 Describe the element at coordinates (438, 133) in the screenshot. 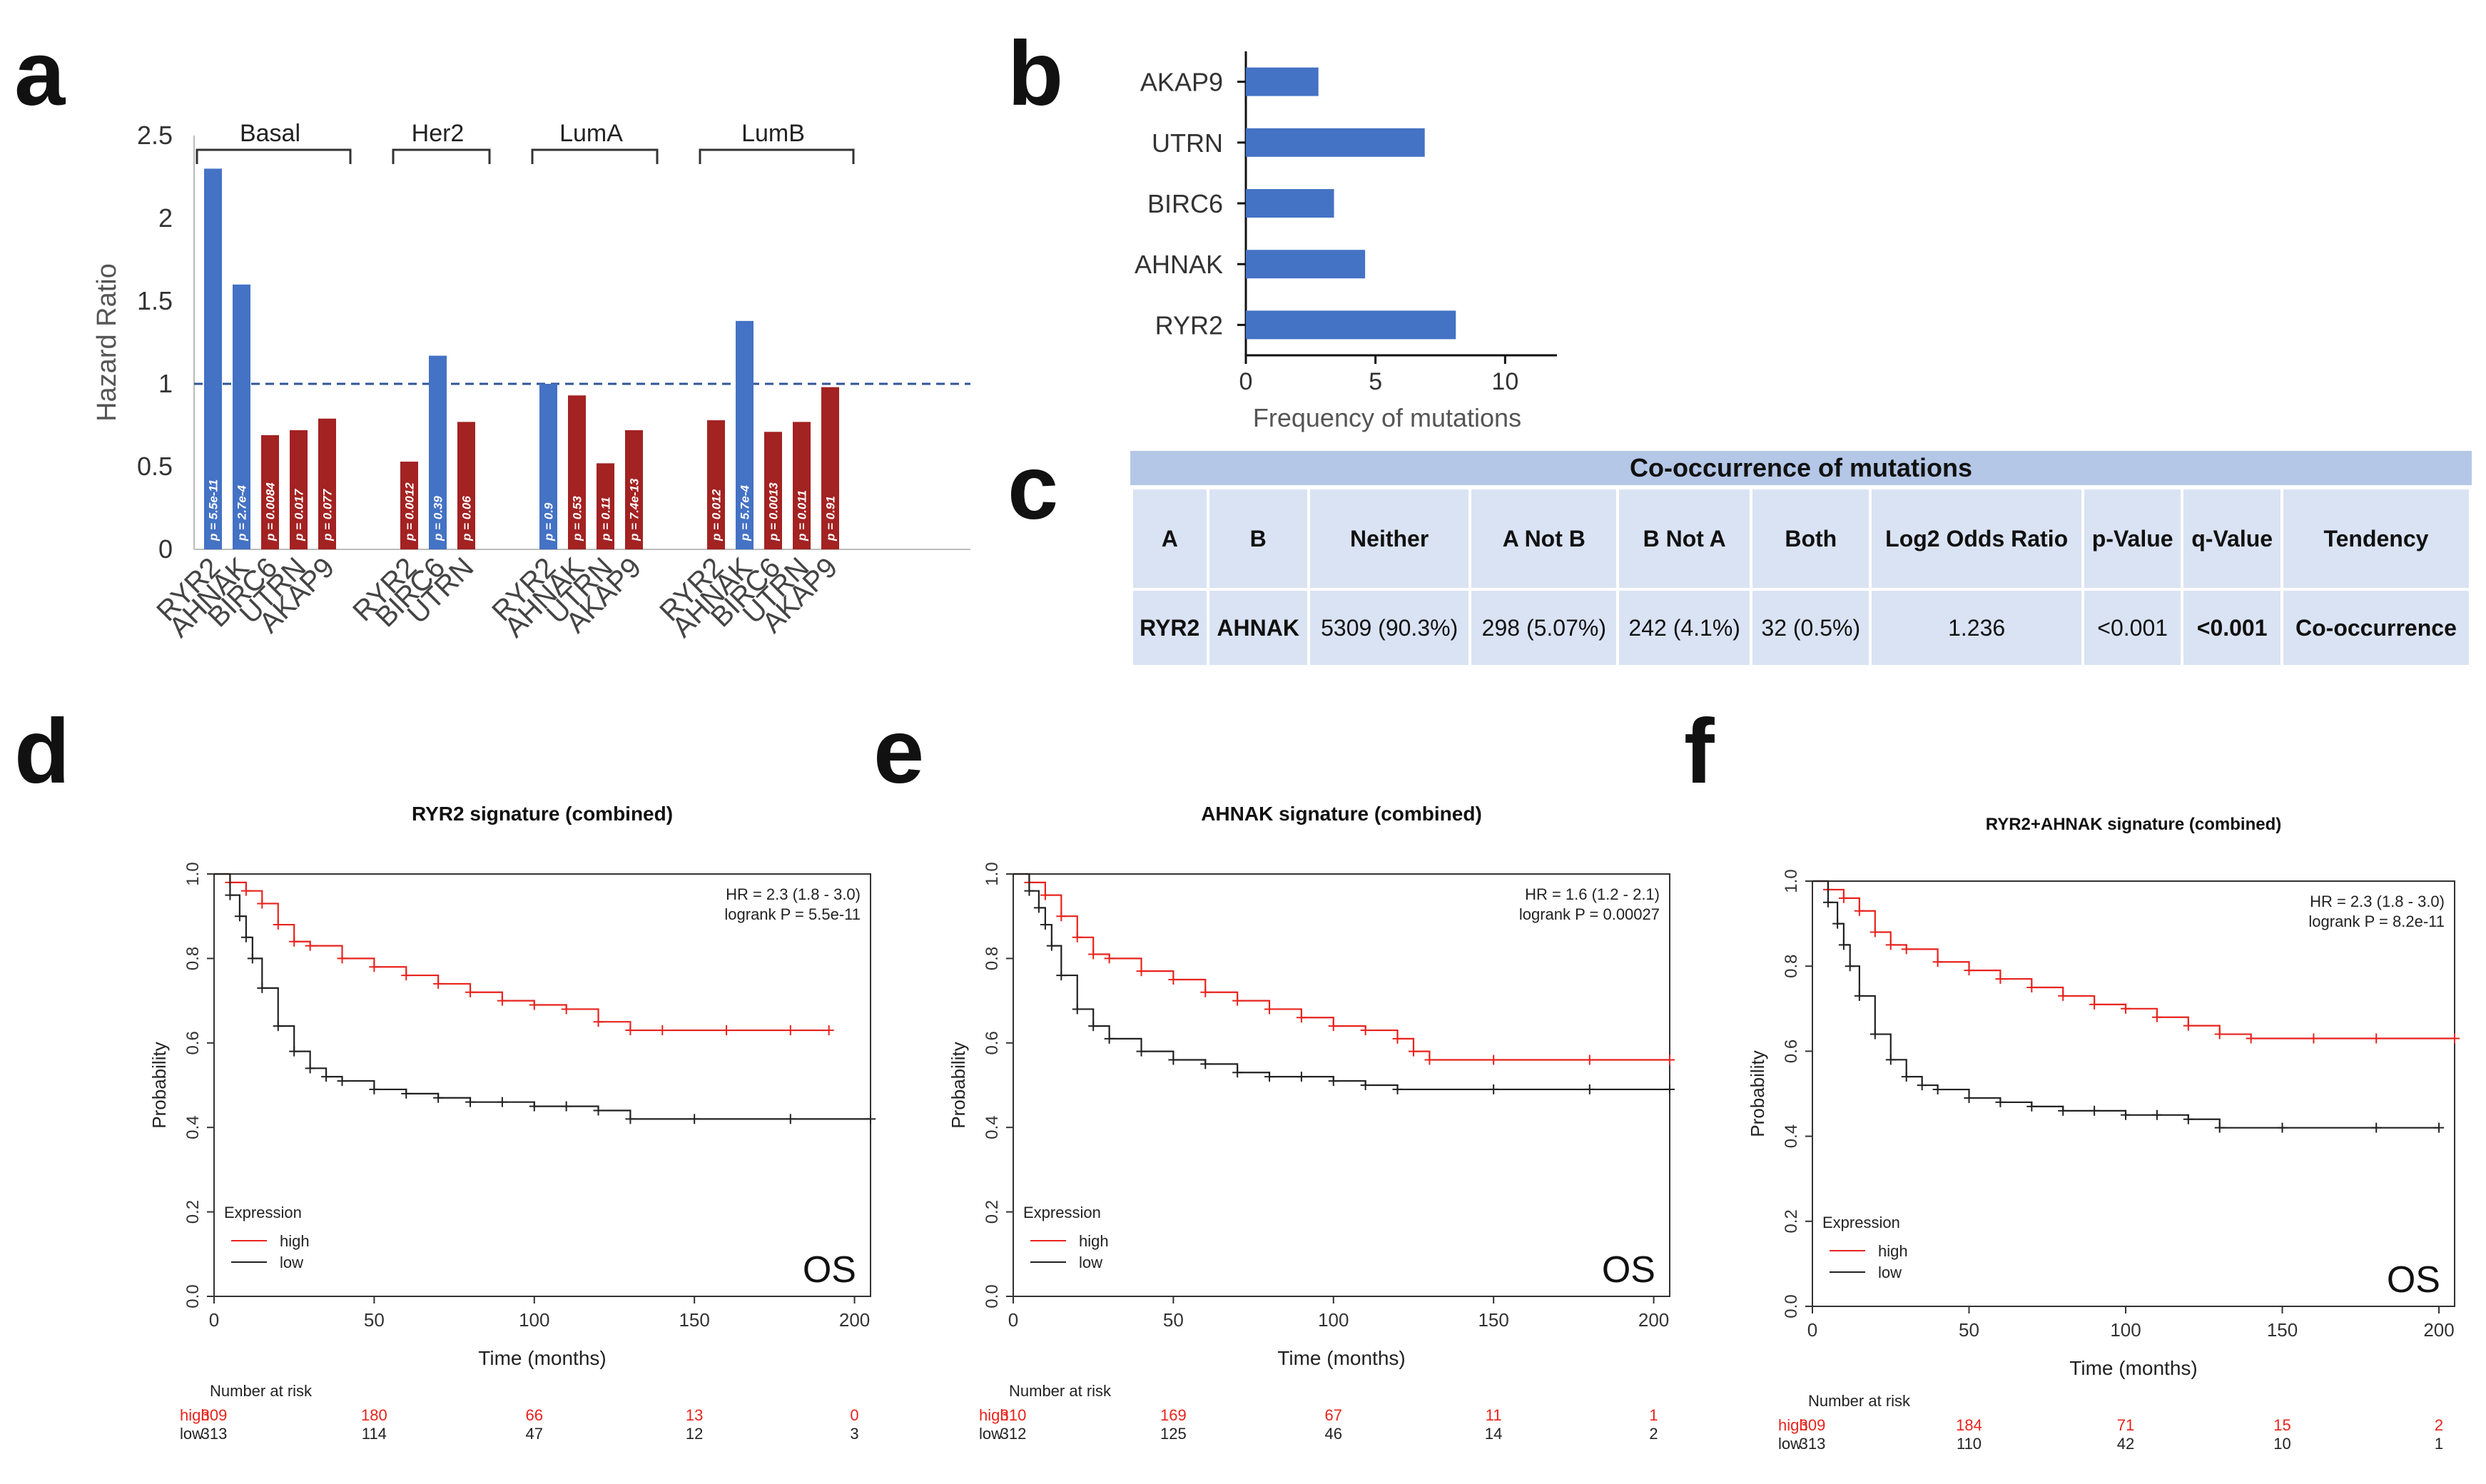

I see `group-label: Her2` at that location.